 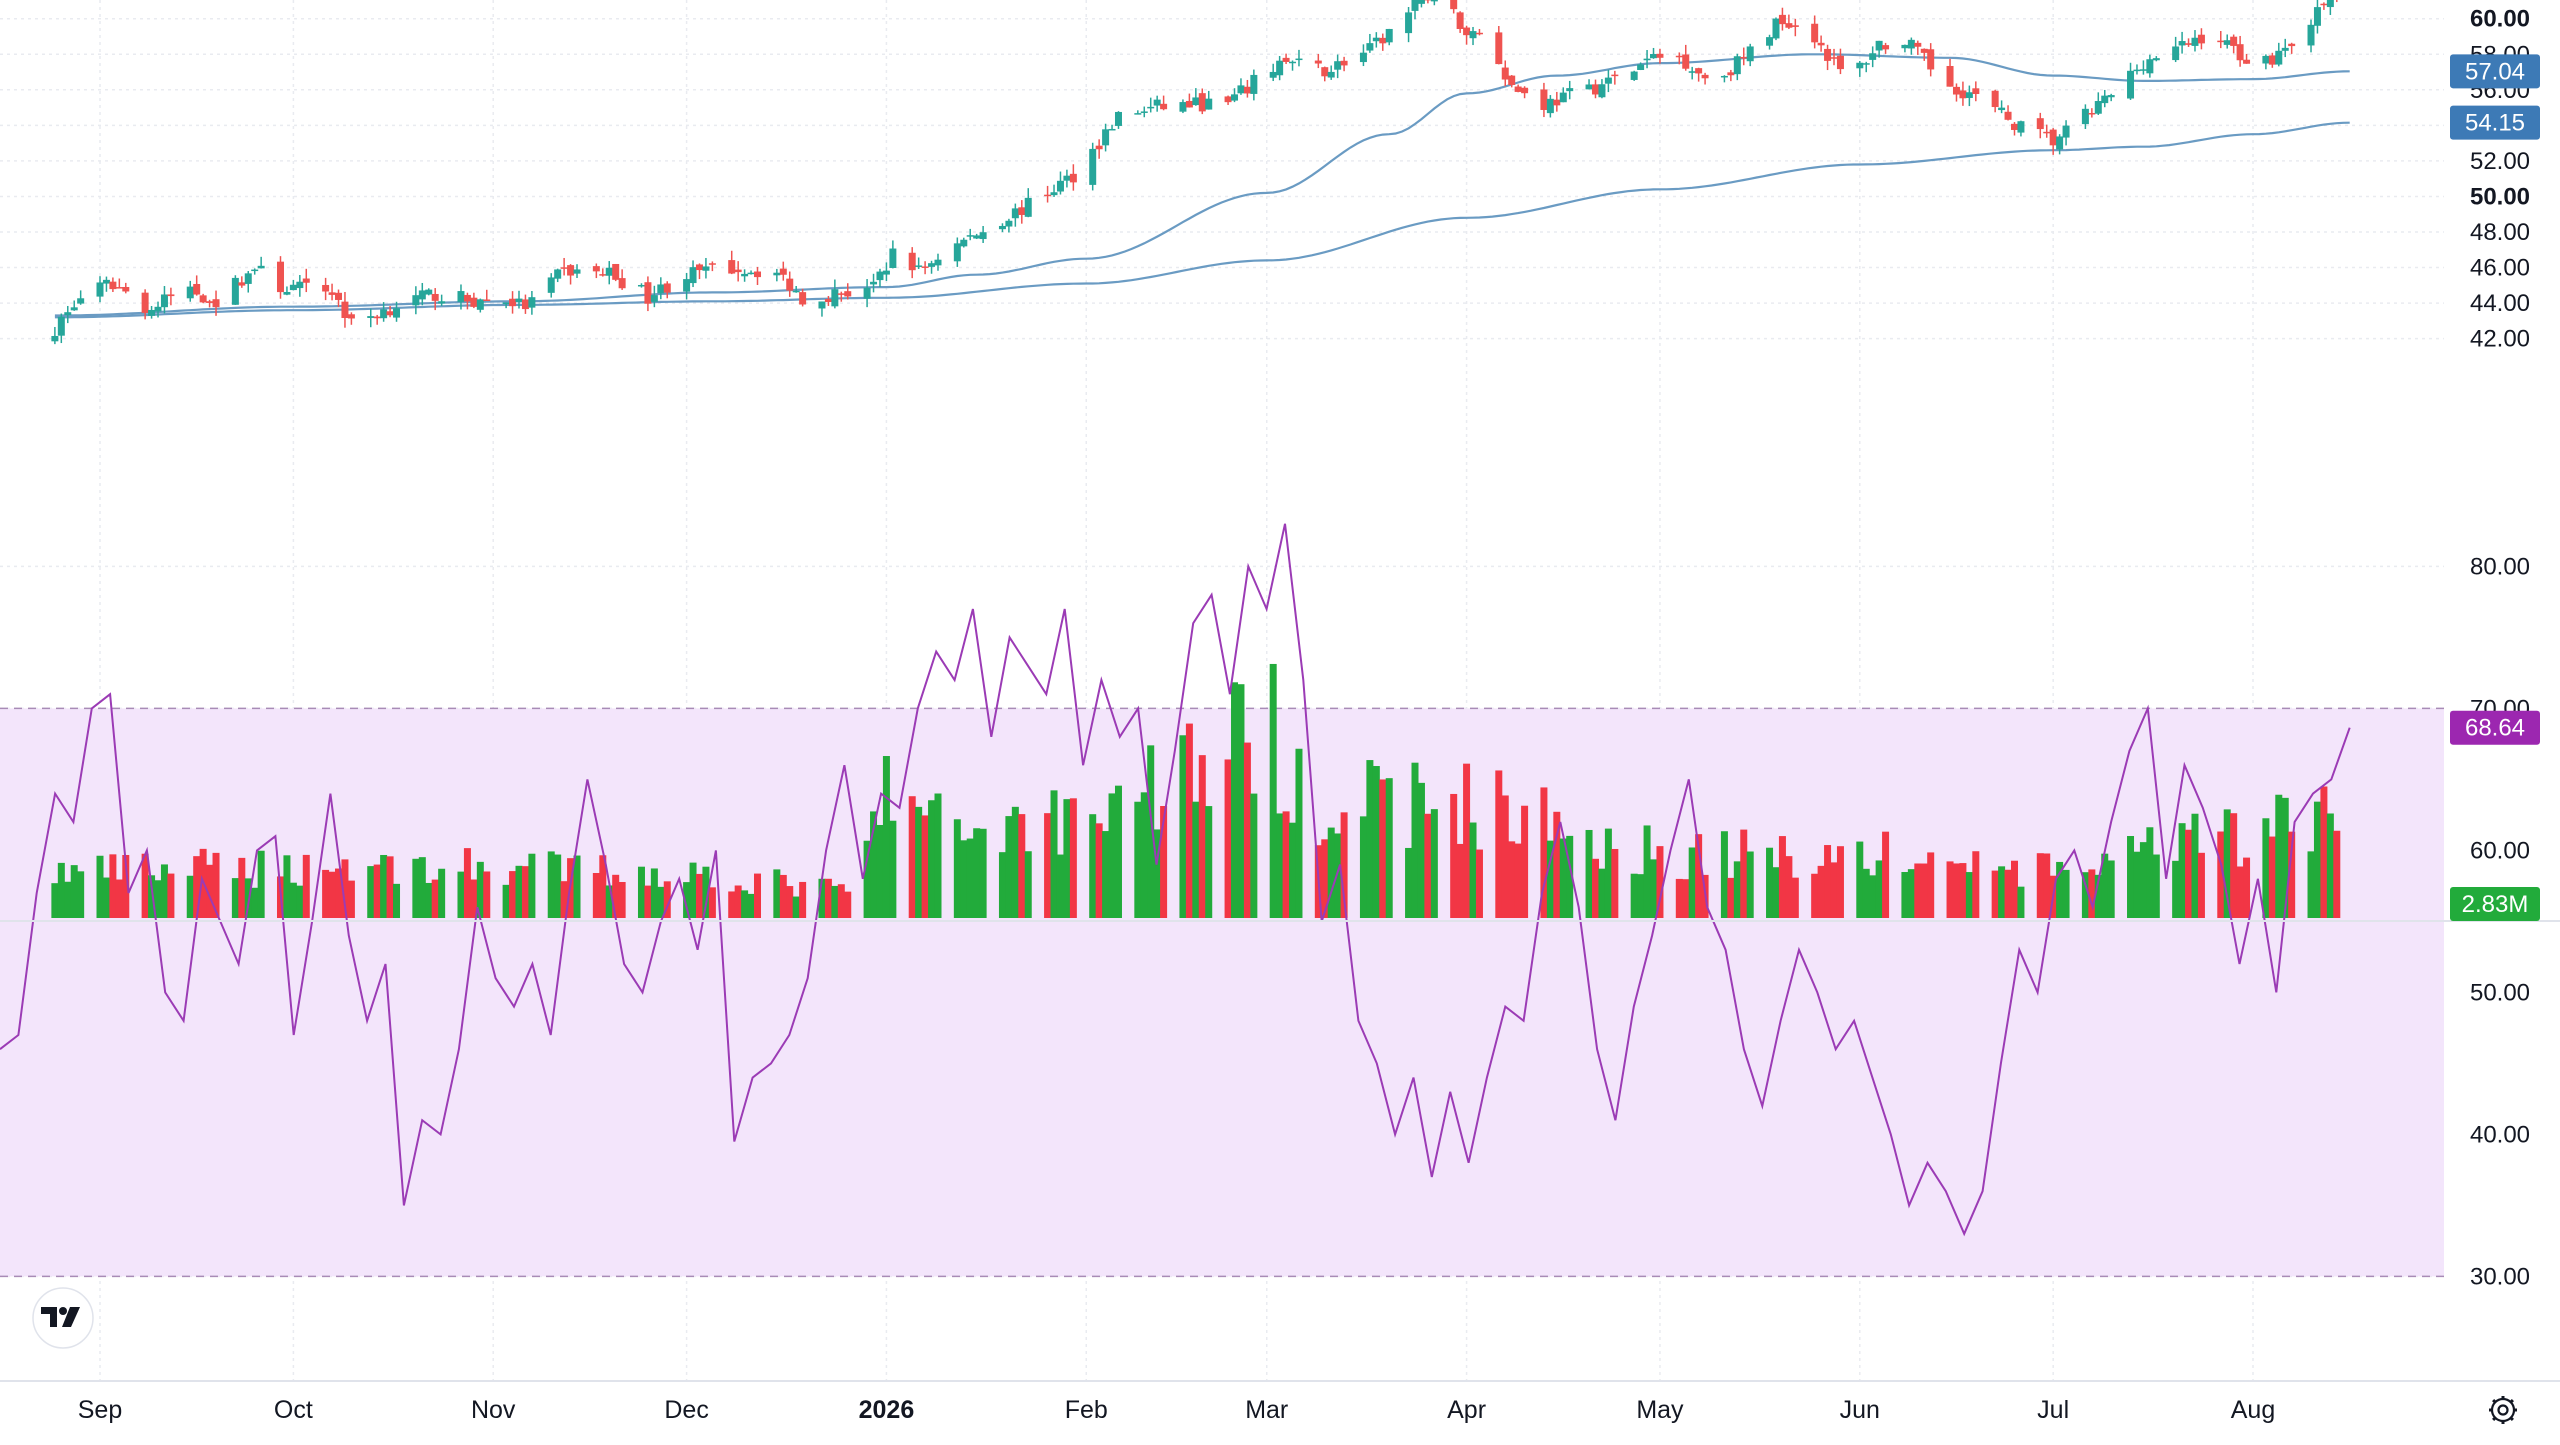 I want to click on tradingview-logo-icon, so click(x=63, y=1318).